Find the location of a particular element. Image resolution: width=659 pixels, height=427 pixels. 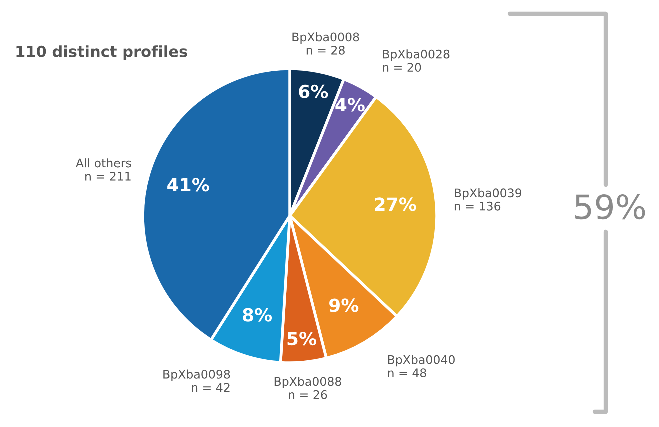

data-label: 9% is located at coordinates (344, 305).